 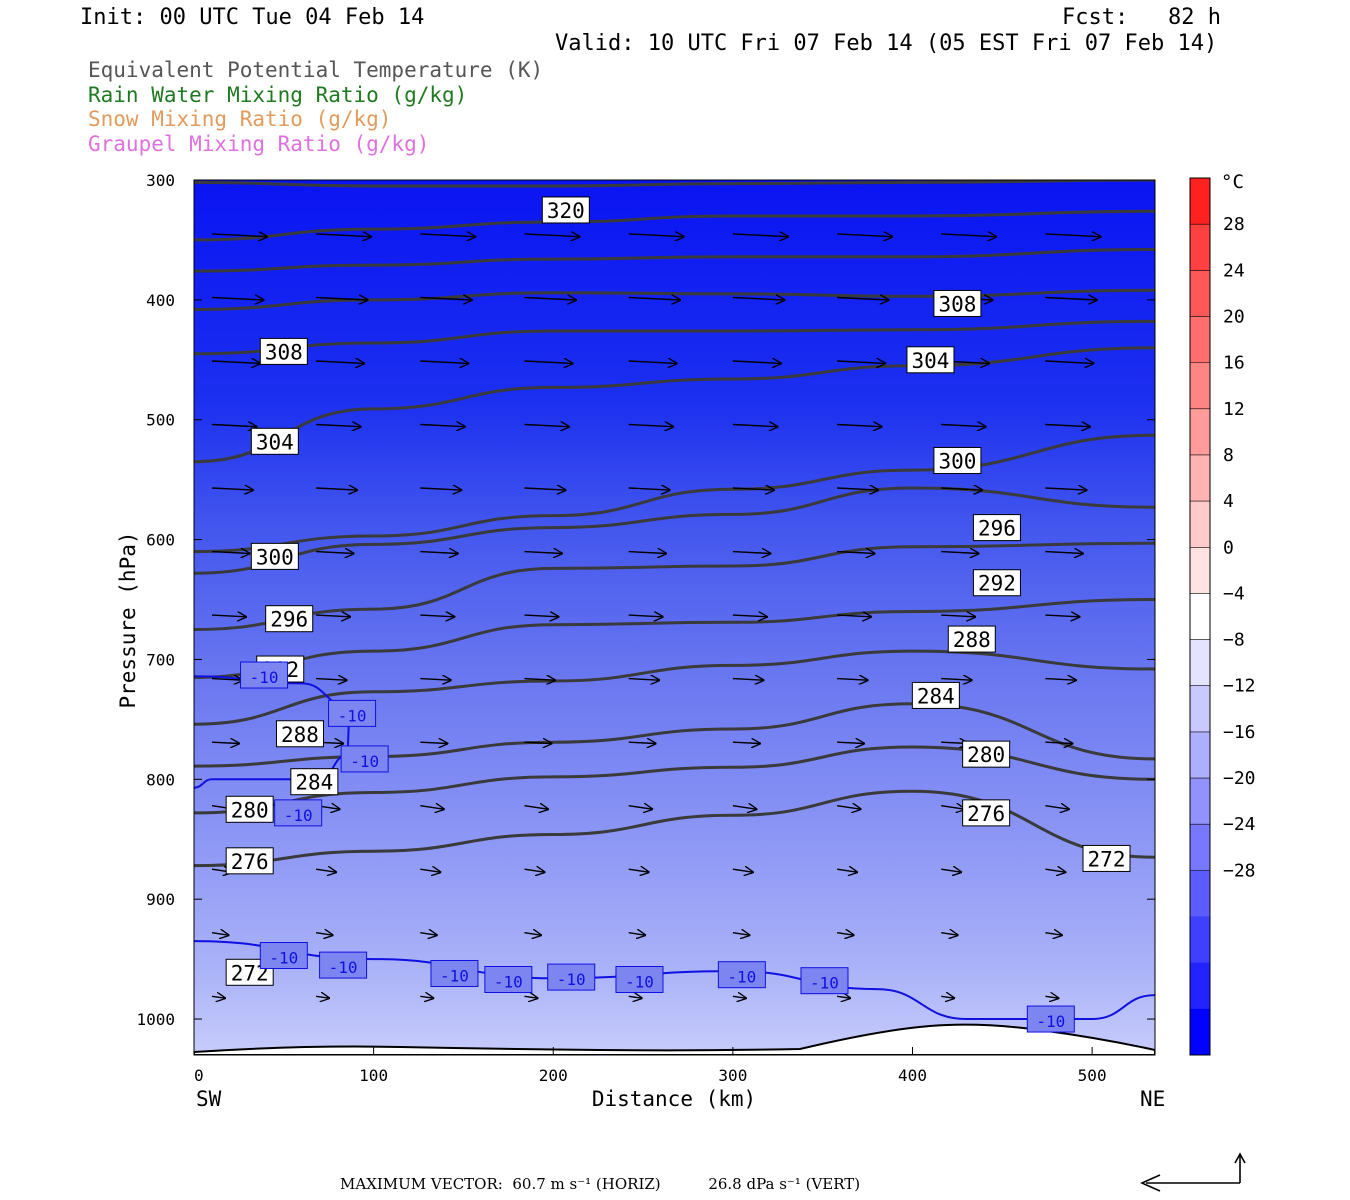 I want to click on x-tick-label: 0, so click(x=199, y=1075).